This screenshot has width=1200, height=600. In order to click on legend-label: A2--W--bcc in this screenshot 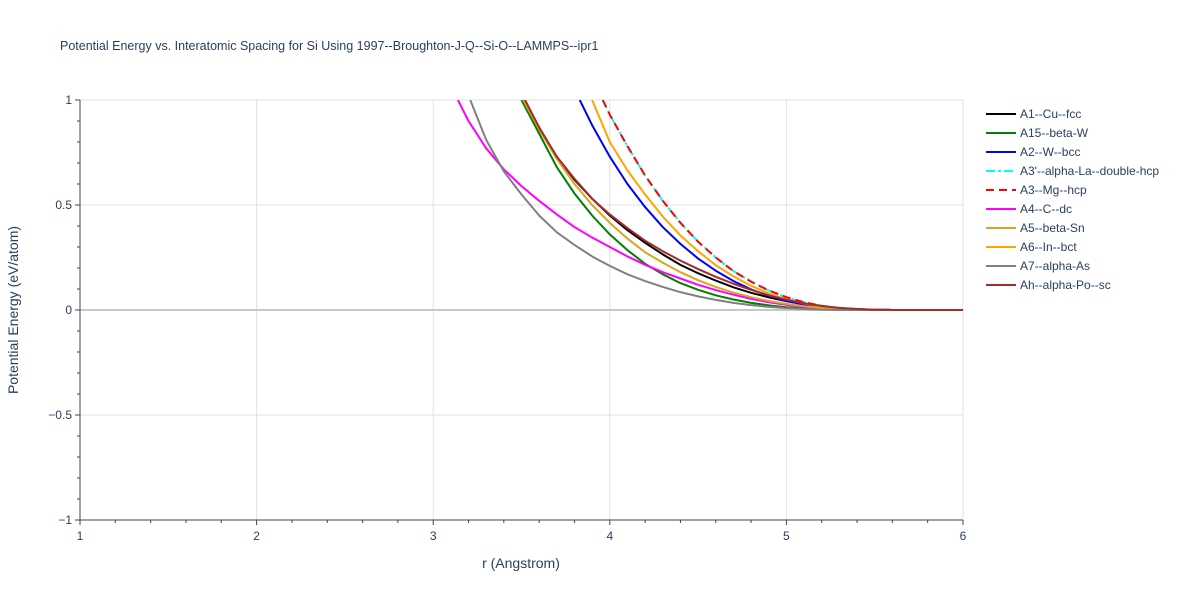, I will do `click(1050, 152)`.